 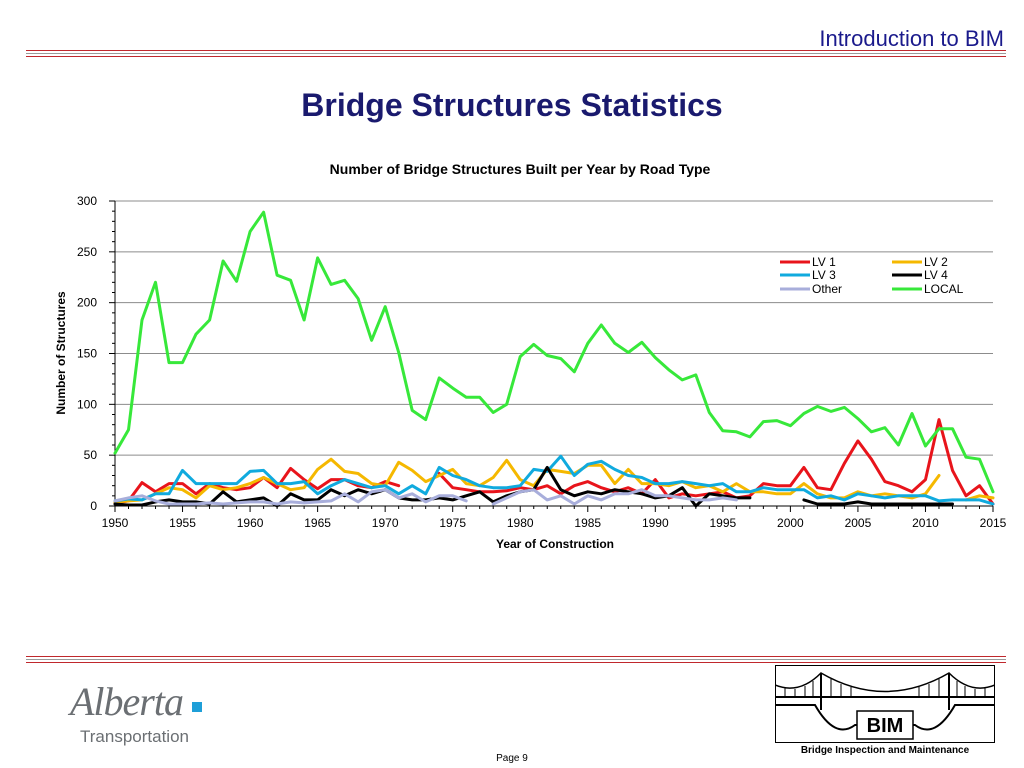 I want to click on x-tick-label: 1970, so click(x=385, y=523).